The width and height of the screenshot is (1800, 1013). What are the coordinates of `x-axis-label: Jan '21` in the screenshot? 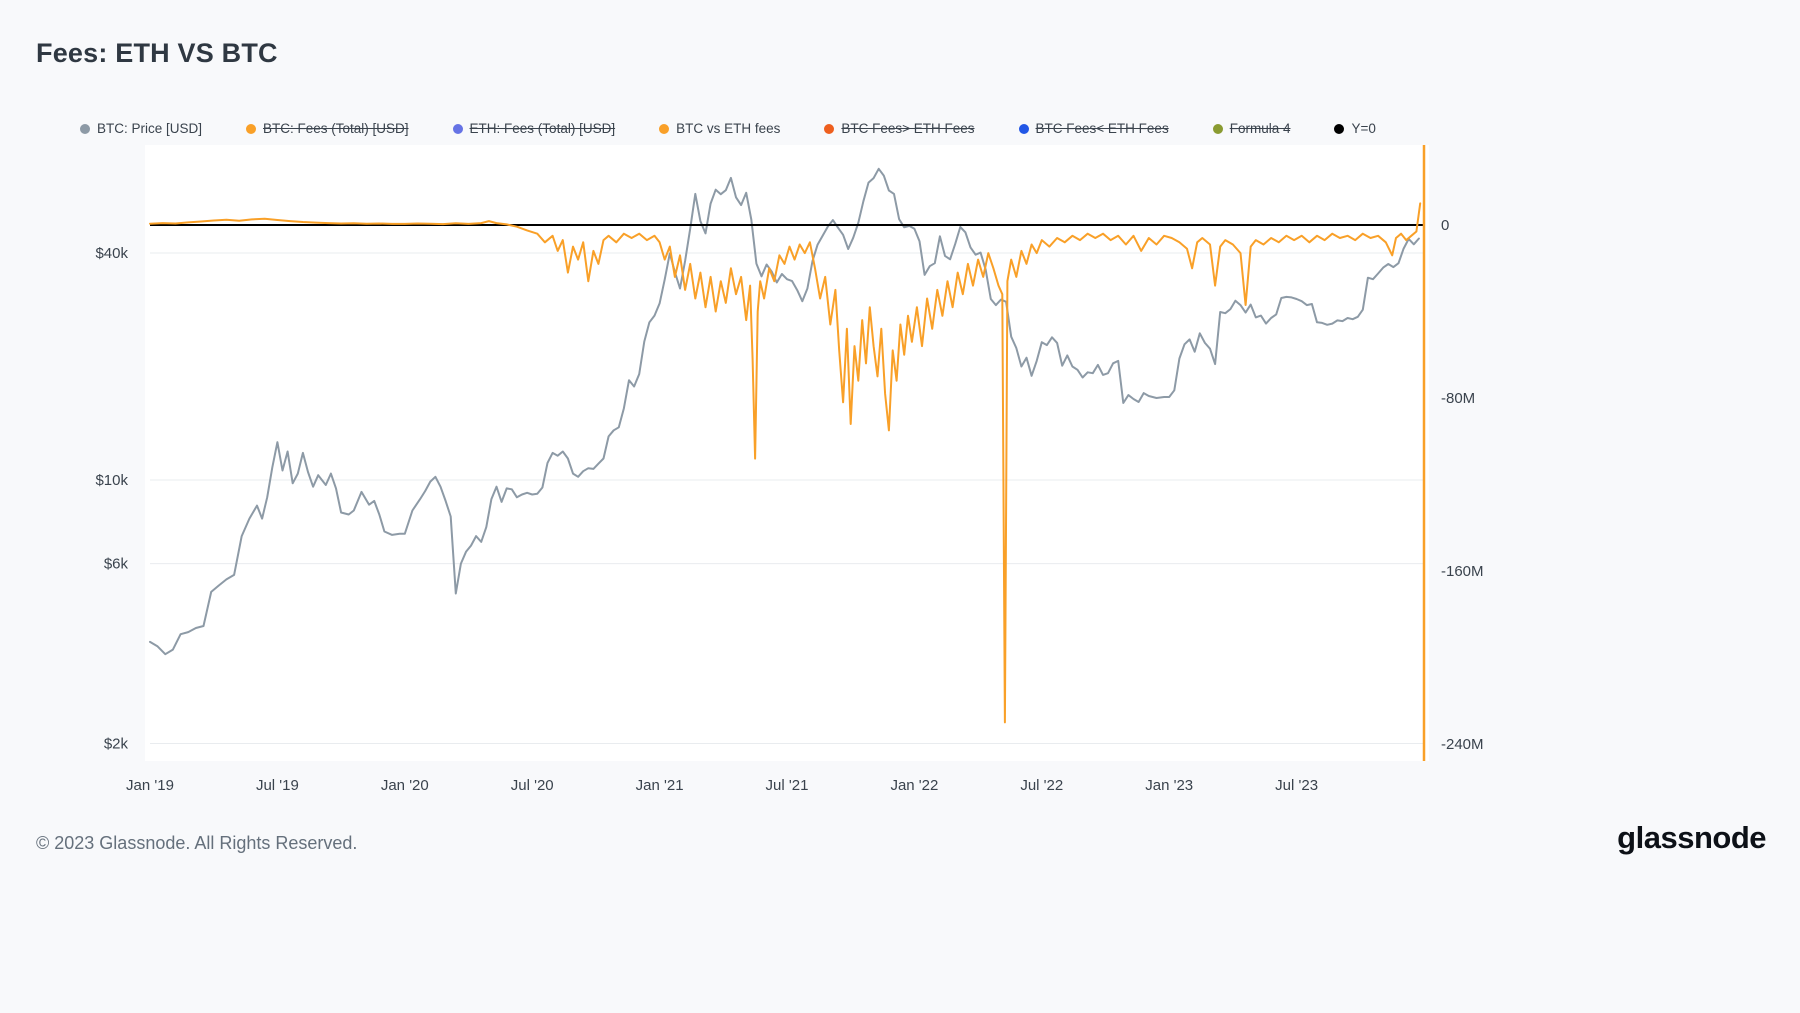 It's located at (660, 785).